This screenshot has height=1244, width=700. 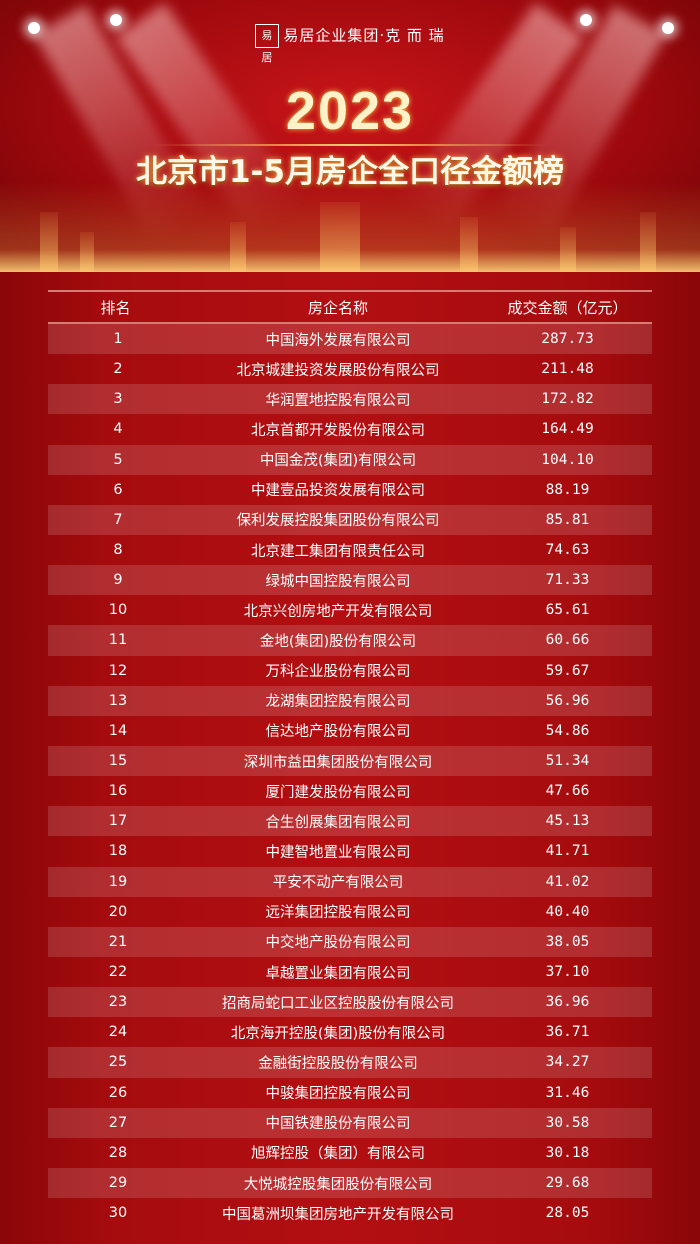 I want to click on table-row: 8 北京建工集团有限责任公司 74.63, so click(x=350, y=550).